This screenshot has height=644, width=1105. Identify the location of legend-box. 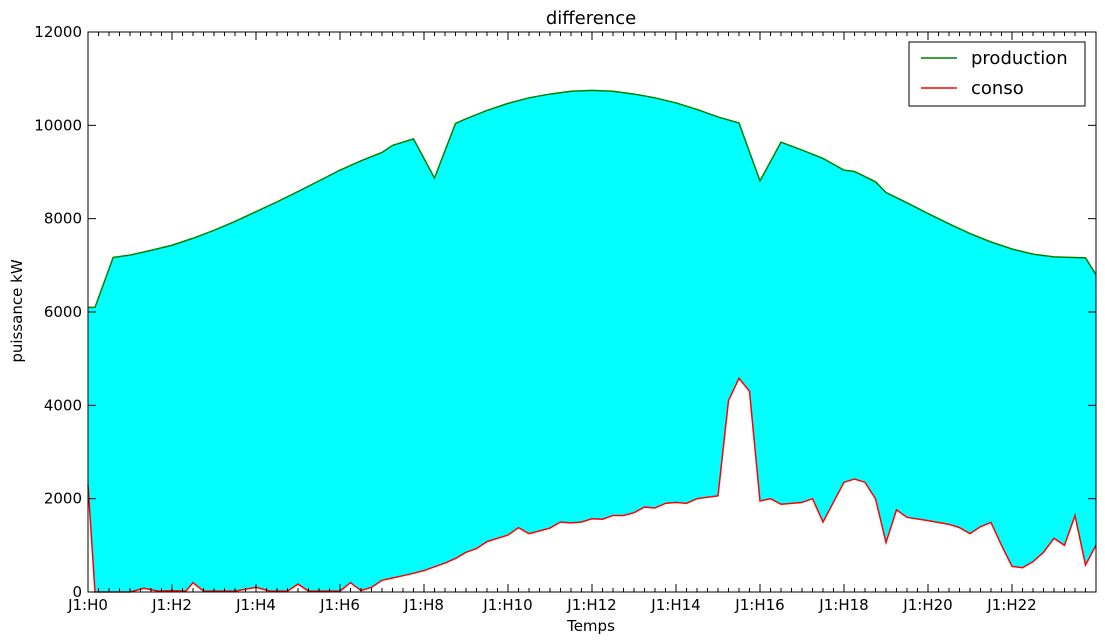
(997, 74).